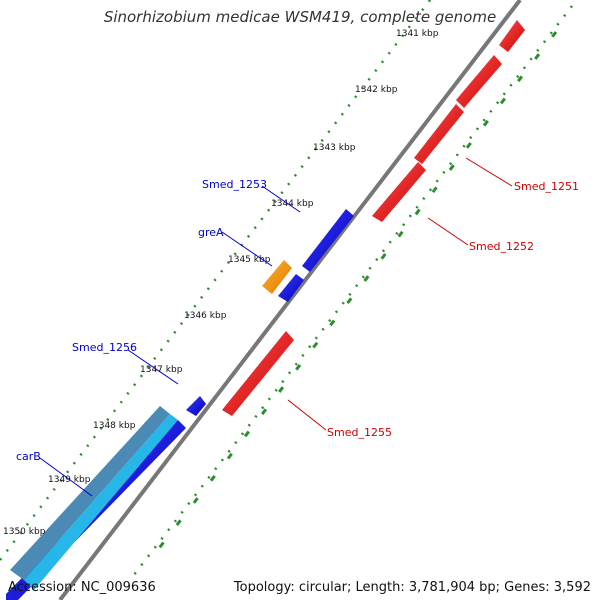 This screenshot has width=600, height=600. I want to click on gene-label-carb: carB, so click(28, 456).